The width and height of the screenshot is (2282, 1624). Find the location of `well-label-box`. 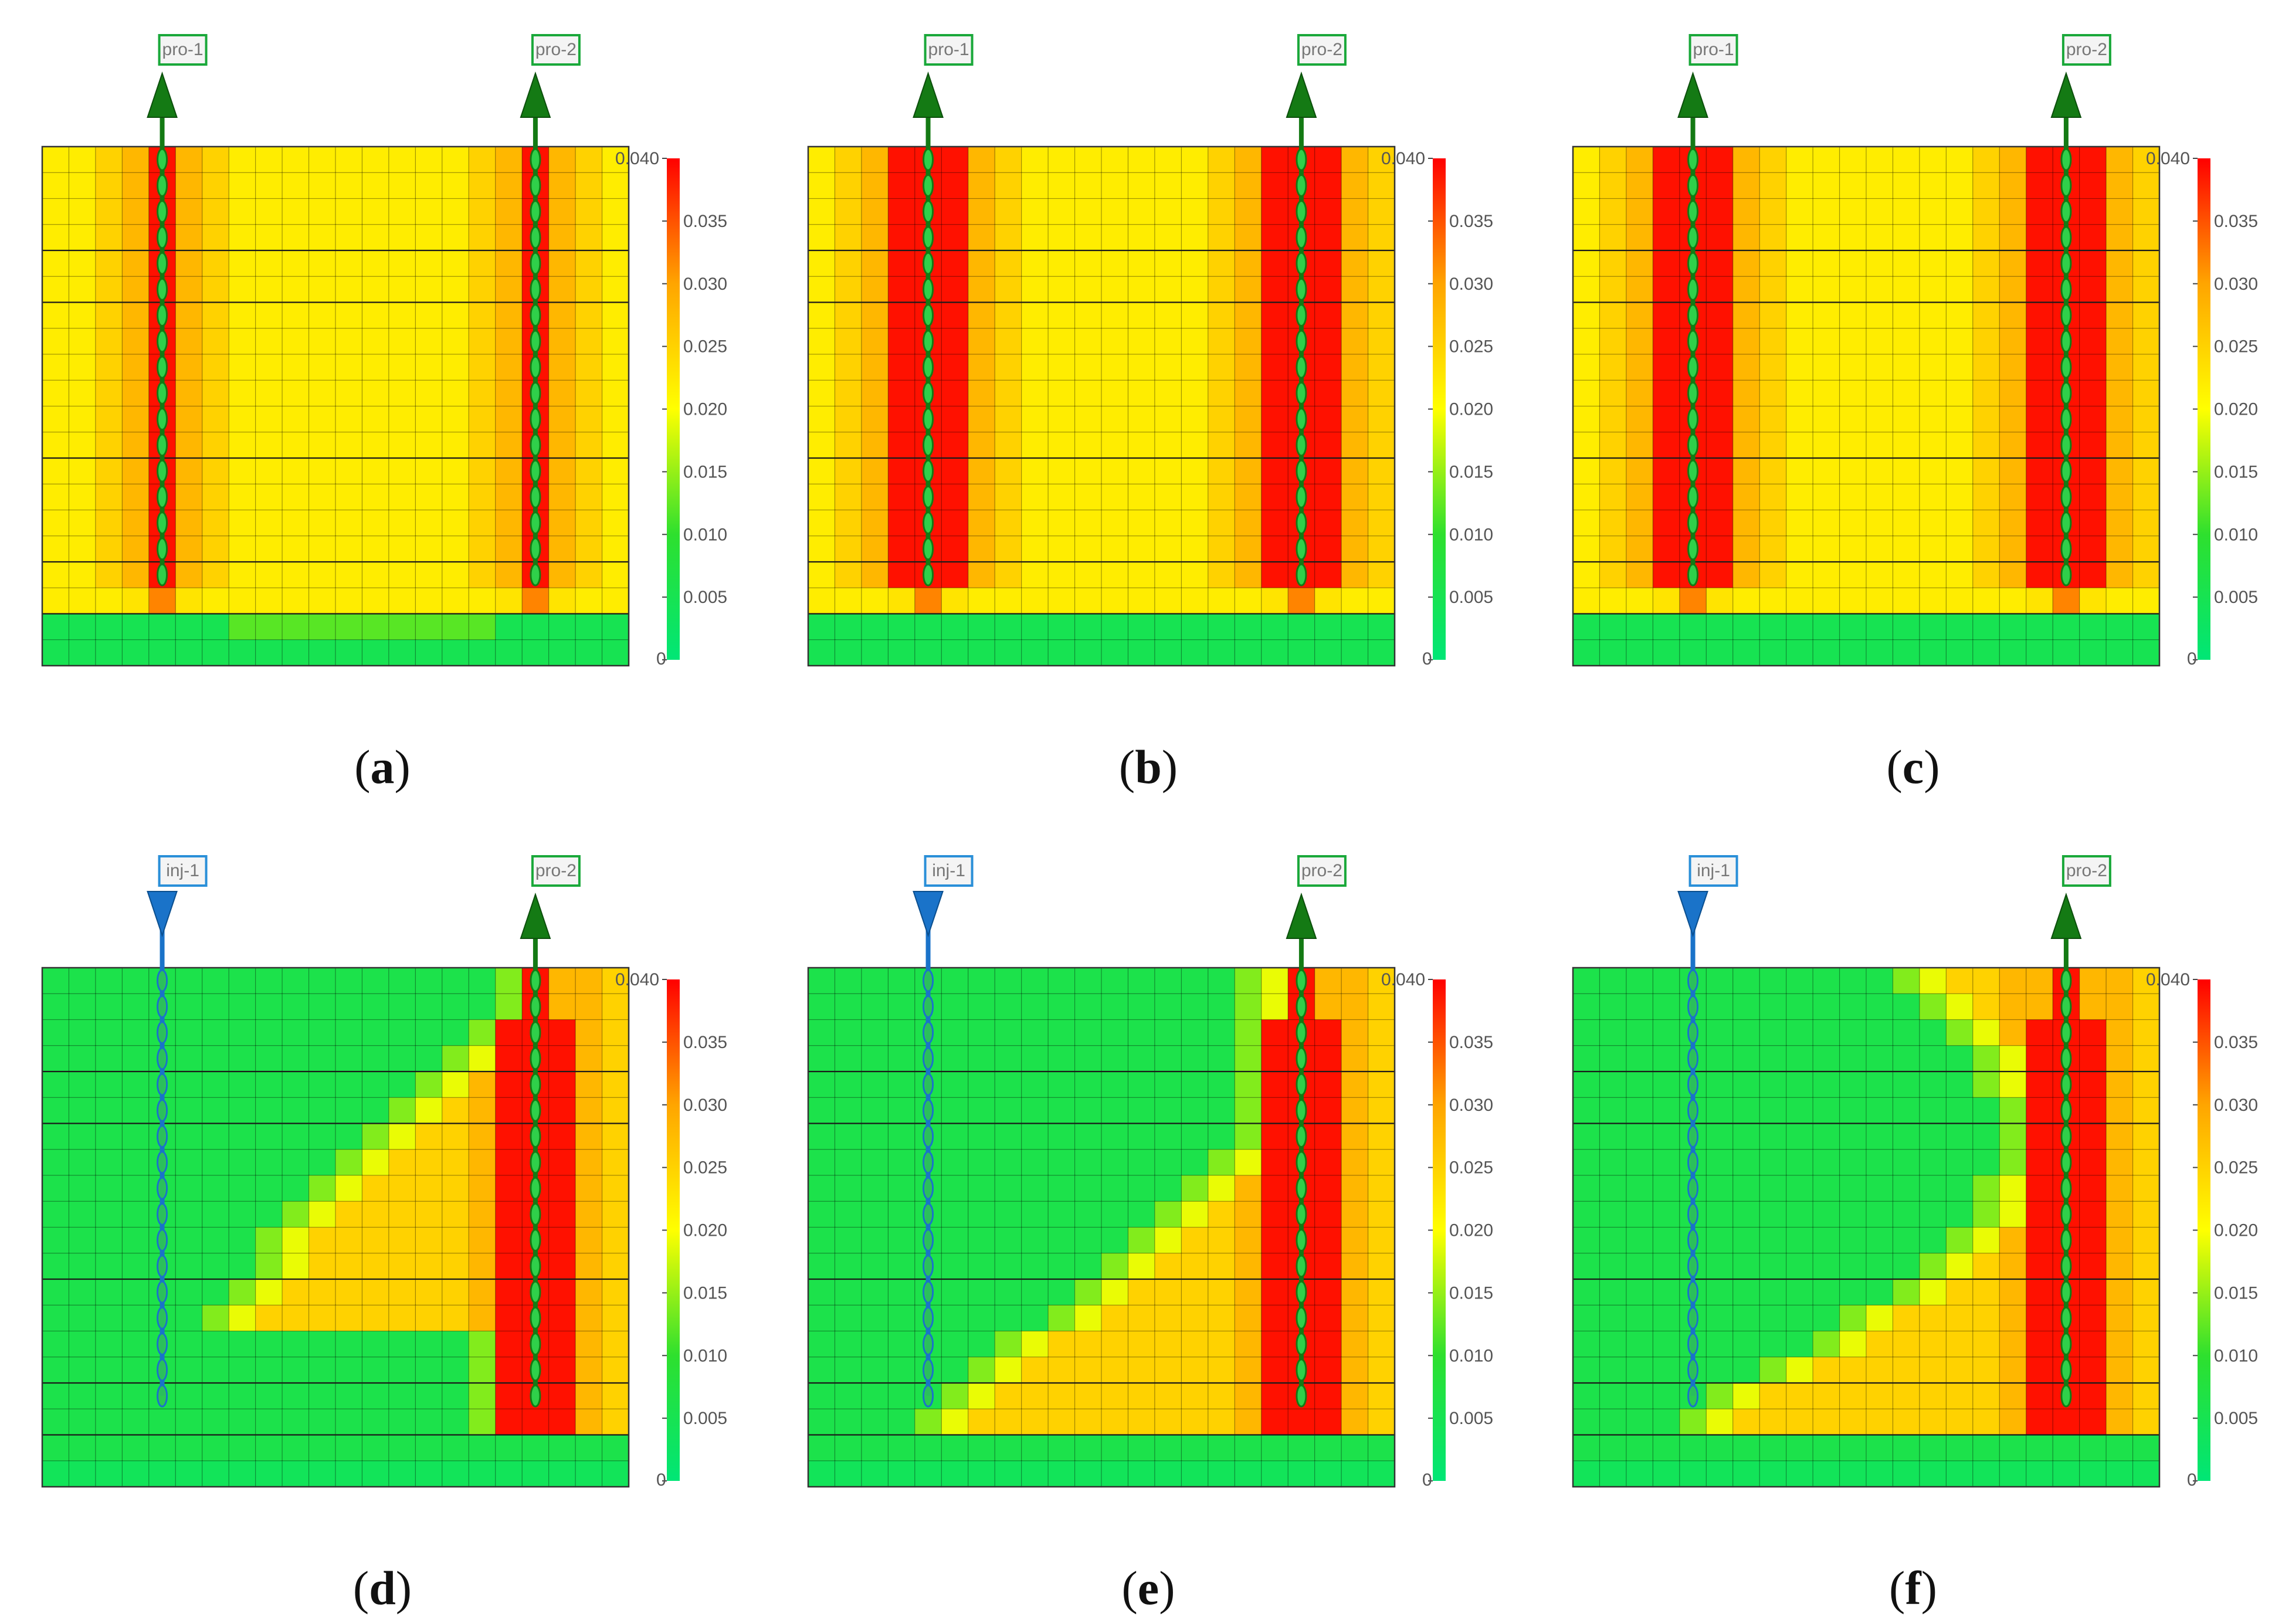

well-label-box is located at coordinates (556, 871).